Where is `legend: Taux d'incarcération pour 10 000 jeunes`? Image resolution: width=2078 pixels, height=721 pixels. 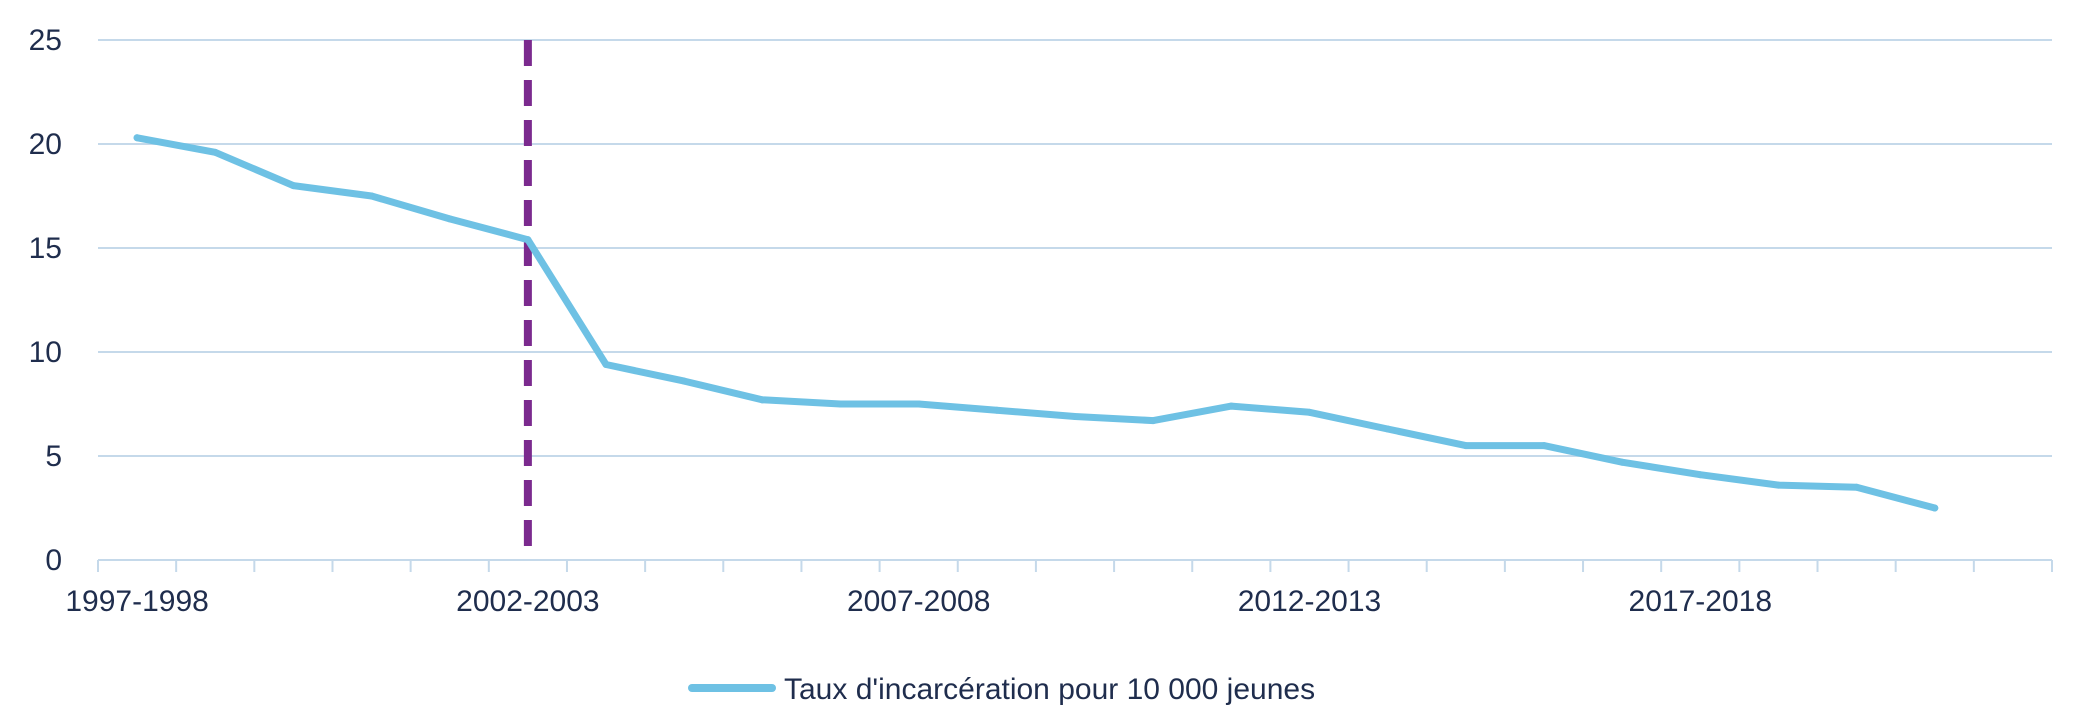
legend: Taux d'incarcération pour 10 000 jeunes is located at coordinates (1001, 689).